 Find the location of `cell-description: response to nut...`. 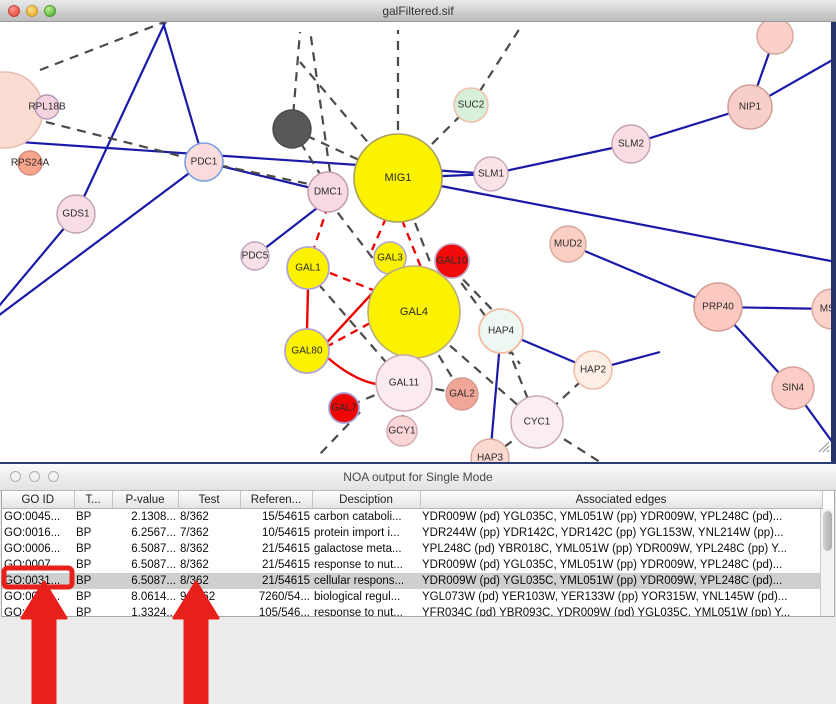

cell-description: response to nut... is located at coordinates (358, 565).